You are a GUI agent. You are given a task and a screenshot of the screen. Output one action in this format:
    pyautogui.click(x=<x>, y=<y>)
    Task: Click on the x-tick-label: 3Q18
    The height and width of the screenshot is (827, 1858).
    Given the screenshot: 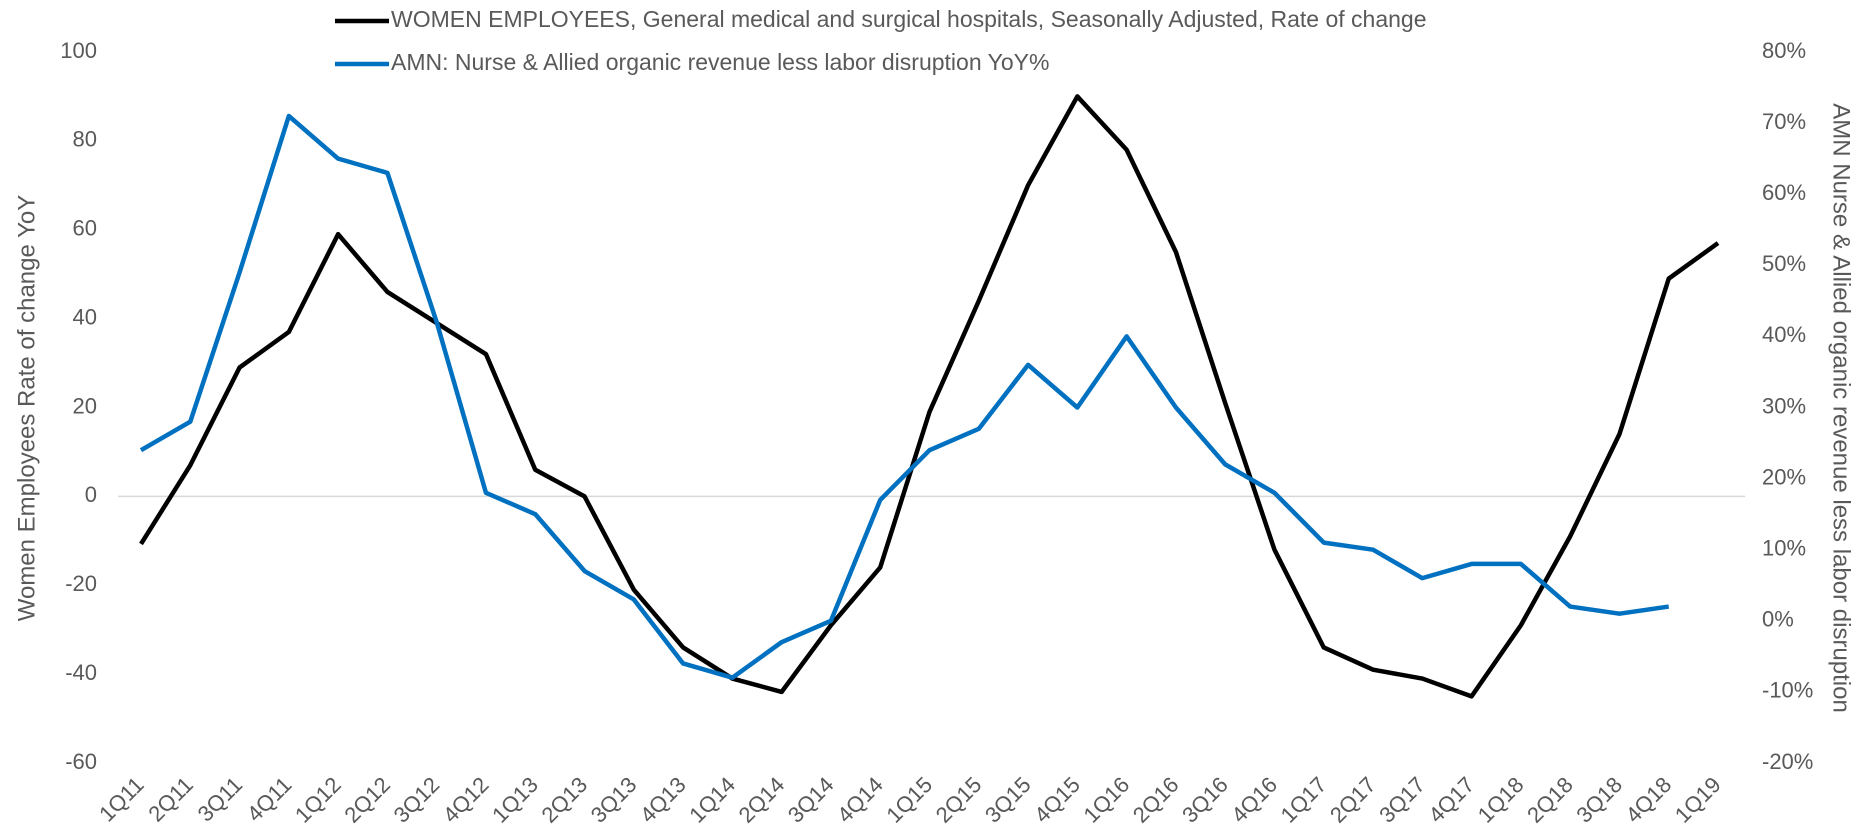 What is the action you would take?
    pyautogui.click(x=1599, y=799)
    